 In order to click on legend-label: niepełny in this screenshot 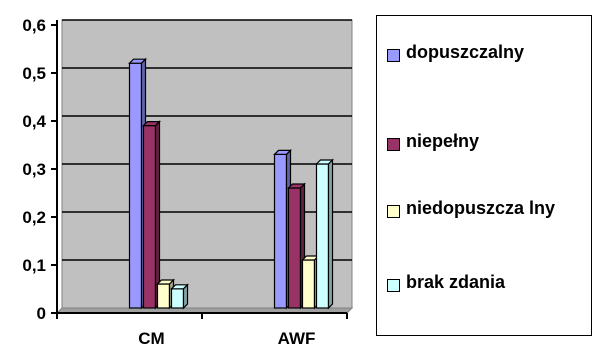, I will do `click(443, 141)`.